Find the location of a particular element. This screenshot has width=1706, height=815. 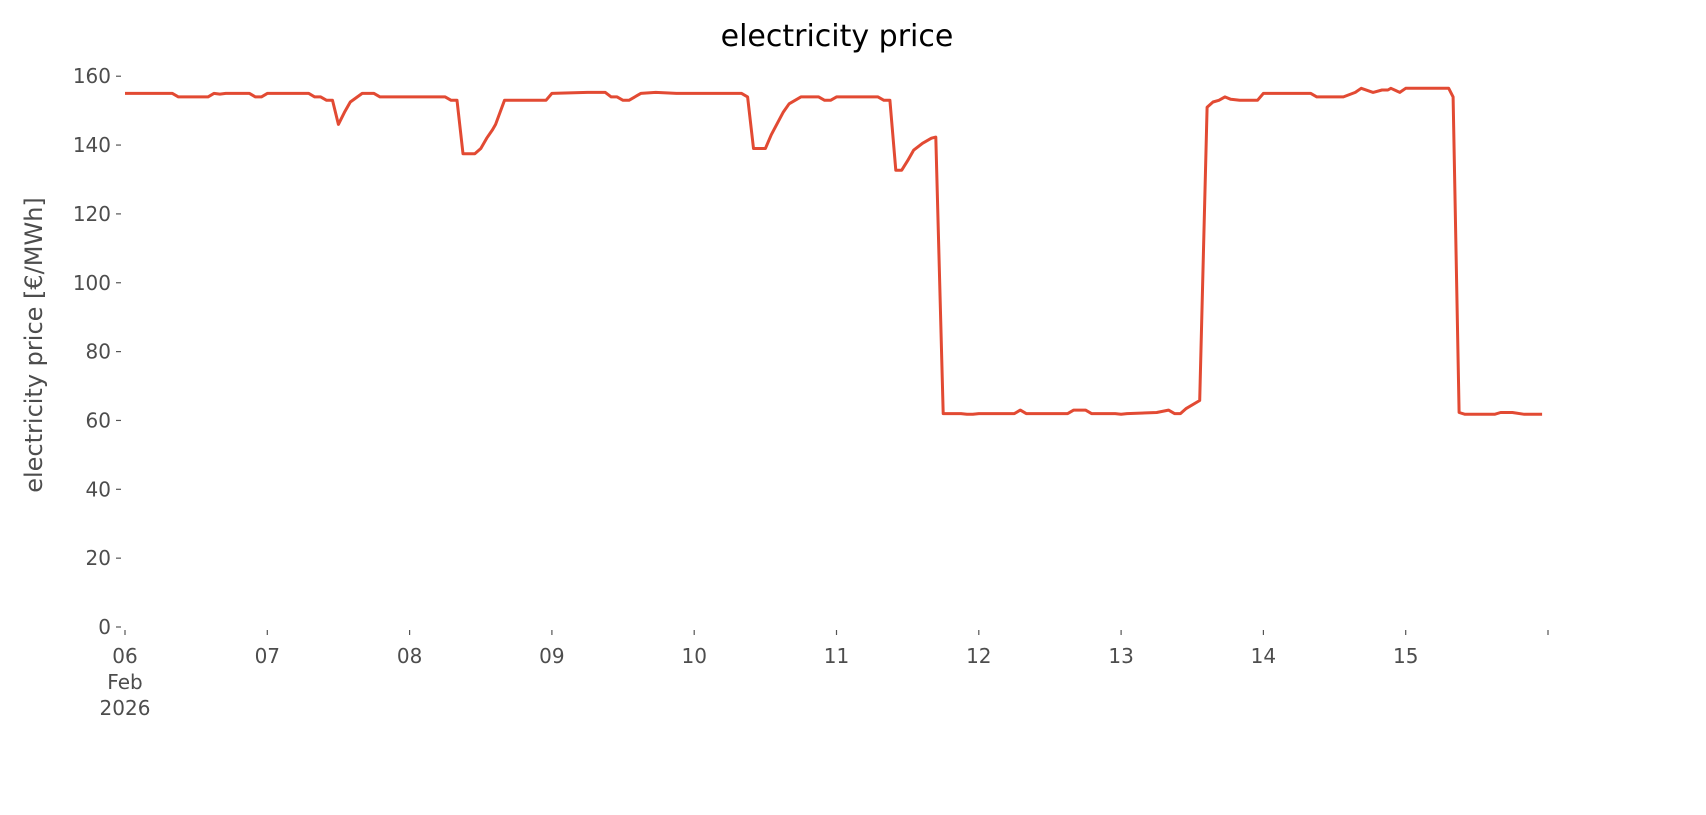

y-tick-label: 0 is located at coordinates (104, 627).